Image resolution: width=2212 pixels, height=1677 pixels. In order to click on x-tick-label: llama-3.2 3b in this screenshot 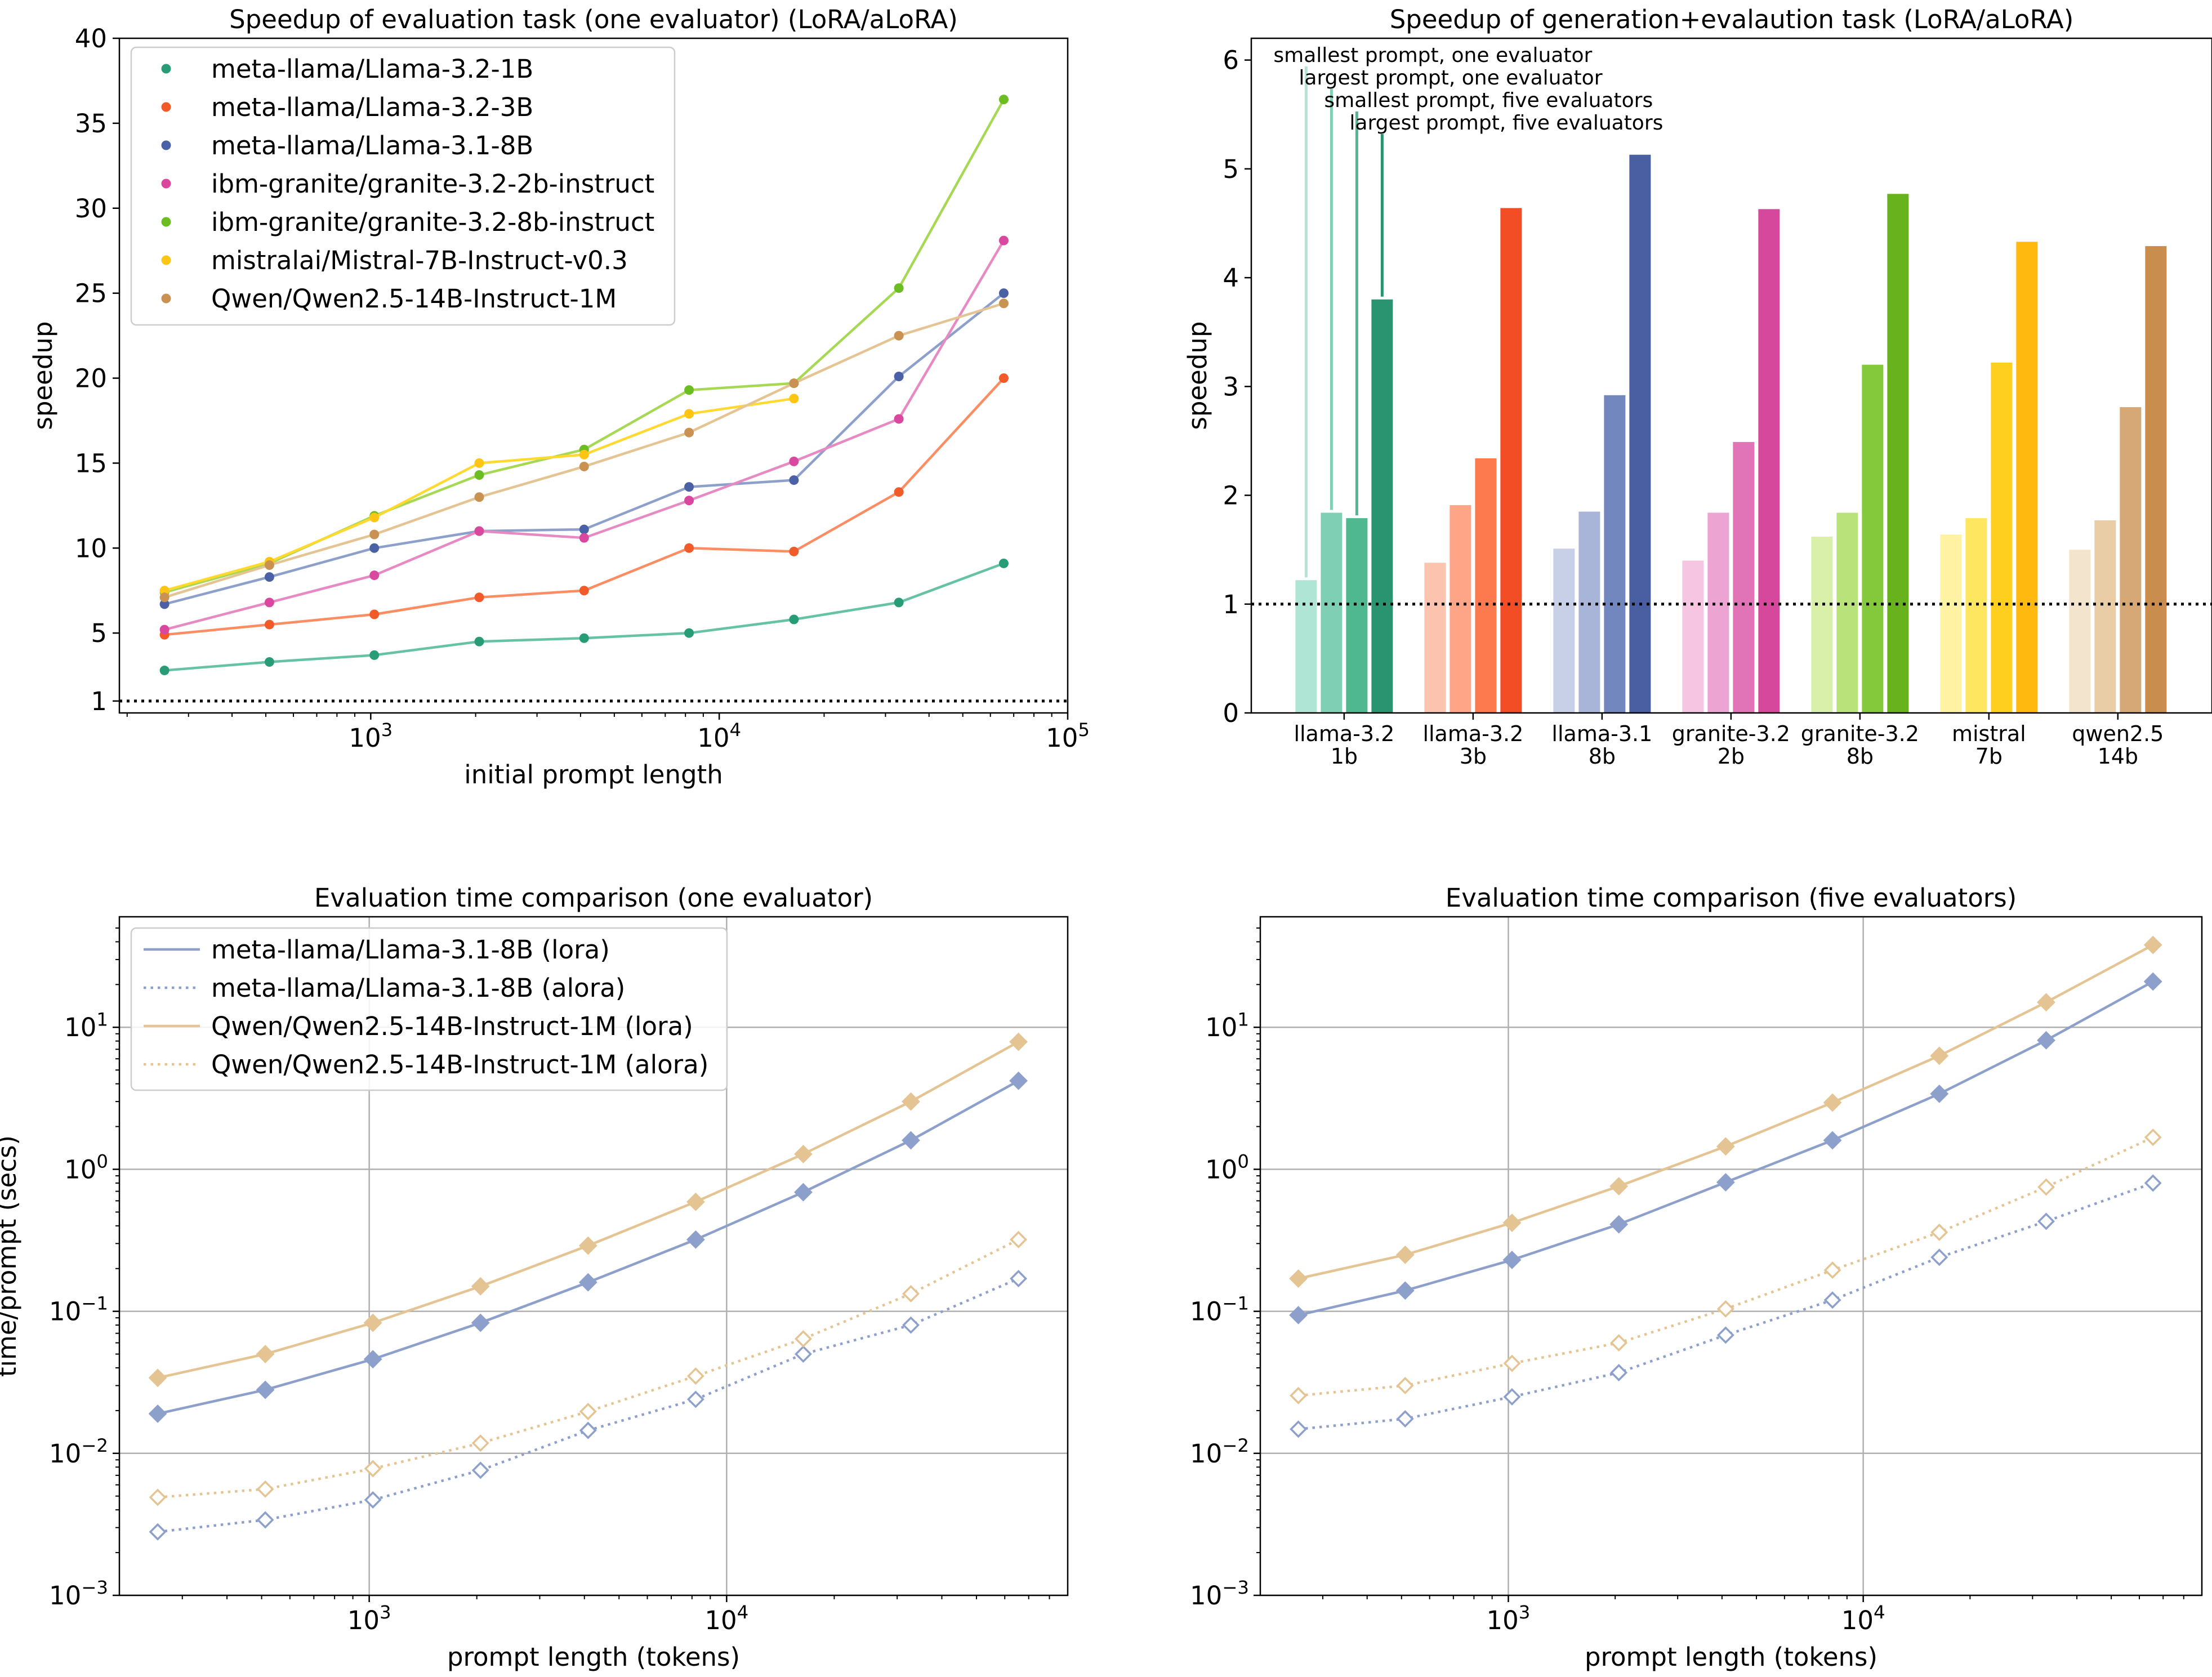, I will do `click(1472, 745)`.